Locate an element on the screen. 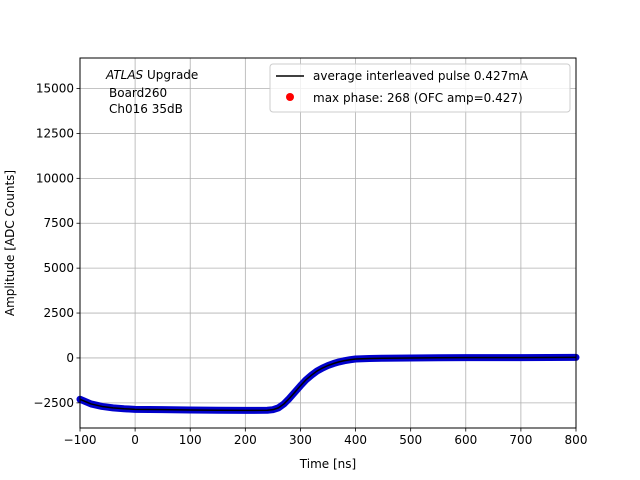 The height and width of the screenshot is (480, 640). annotation-line-3: Ch016 35dB is located at coordinates (146, 109).